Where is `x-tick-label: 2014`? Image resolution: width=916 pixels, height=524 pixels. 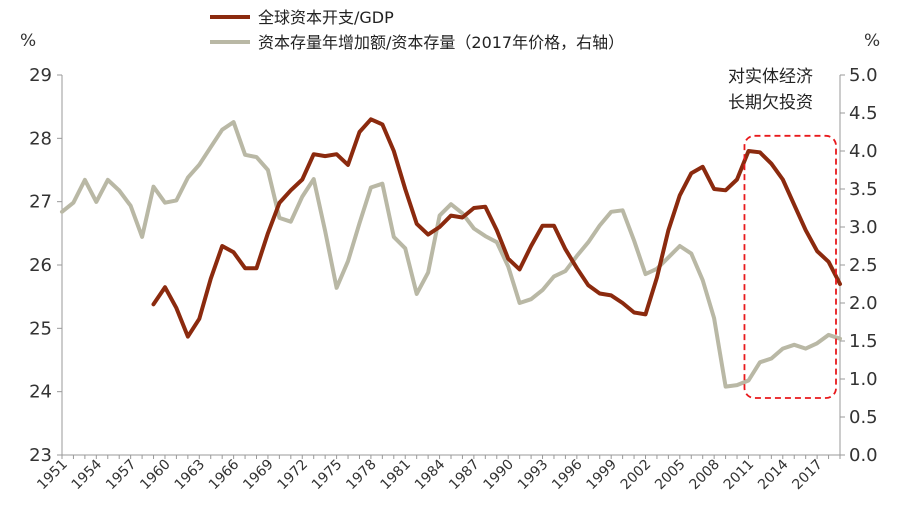
x-tick-label: 2014 is located at coordinates (773, 474).